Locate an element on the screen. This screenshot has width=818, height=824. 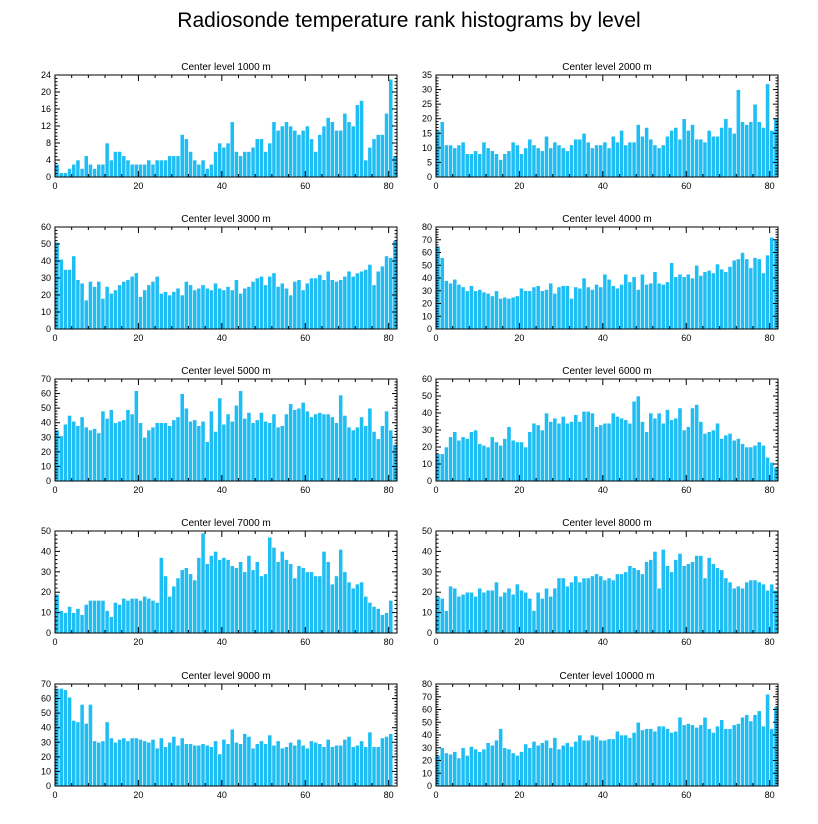
y-tick-label: 25 is located at coordinates (427, 104).